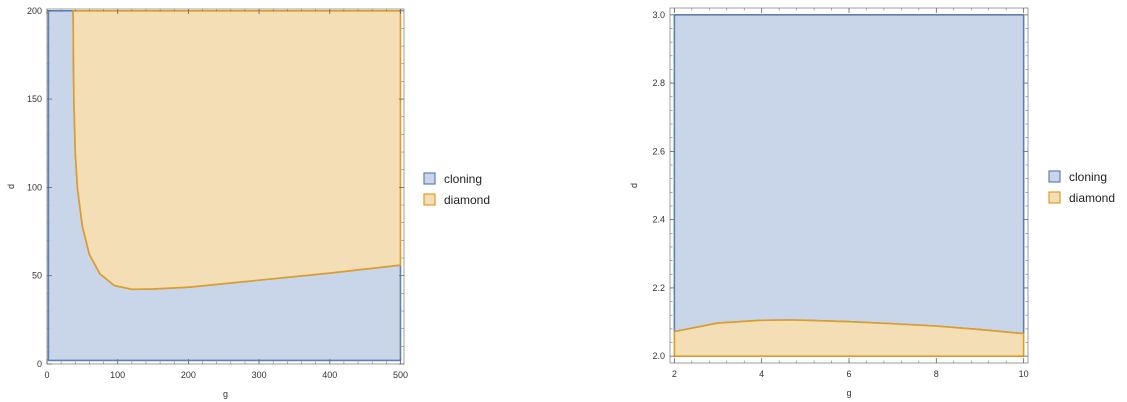  I want to click on x-tick-label: 10, so click(1024, 374).